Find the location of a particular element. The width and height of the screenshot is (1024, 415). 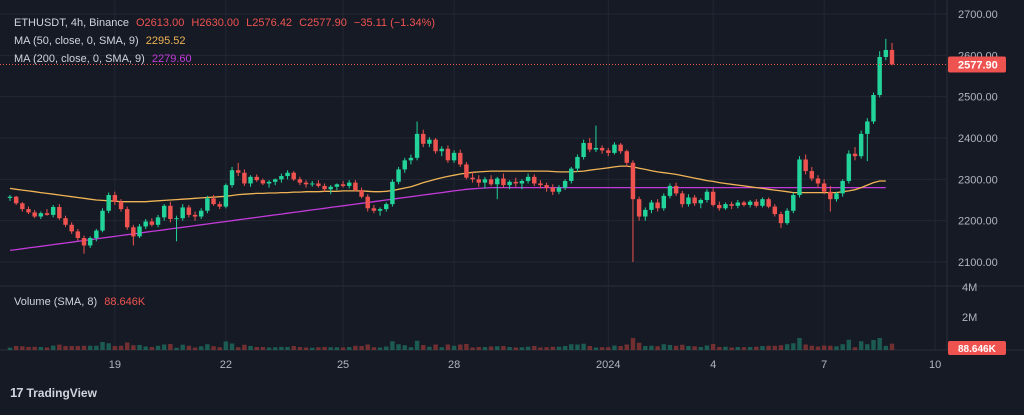

volume-tick-label: 4M is located at coordinates (969, 288).